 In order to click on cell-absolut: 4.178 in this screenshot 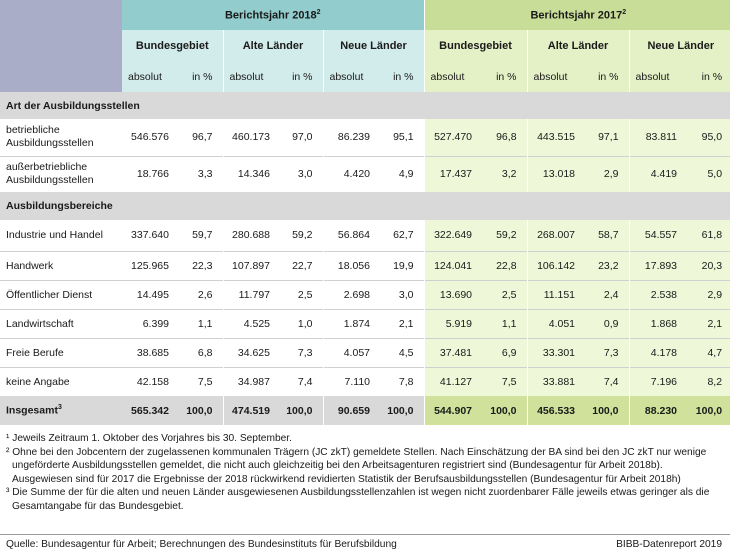, I will do `click(657, 352)`.